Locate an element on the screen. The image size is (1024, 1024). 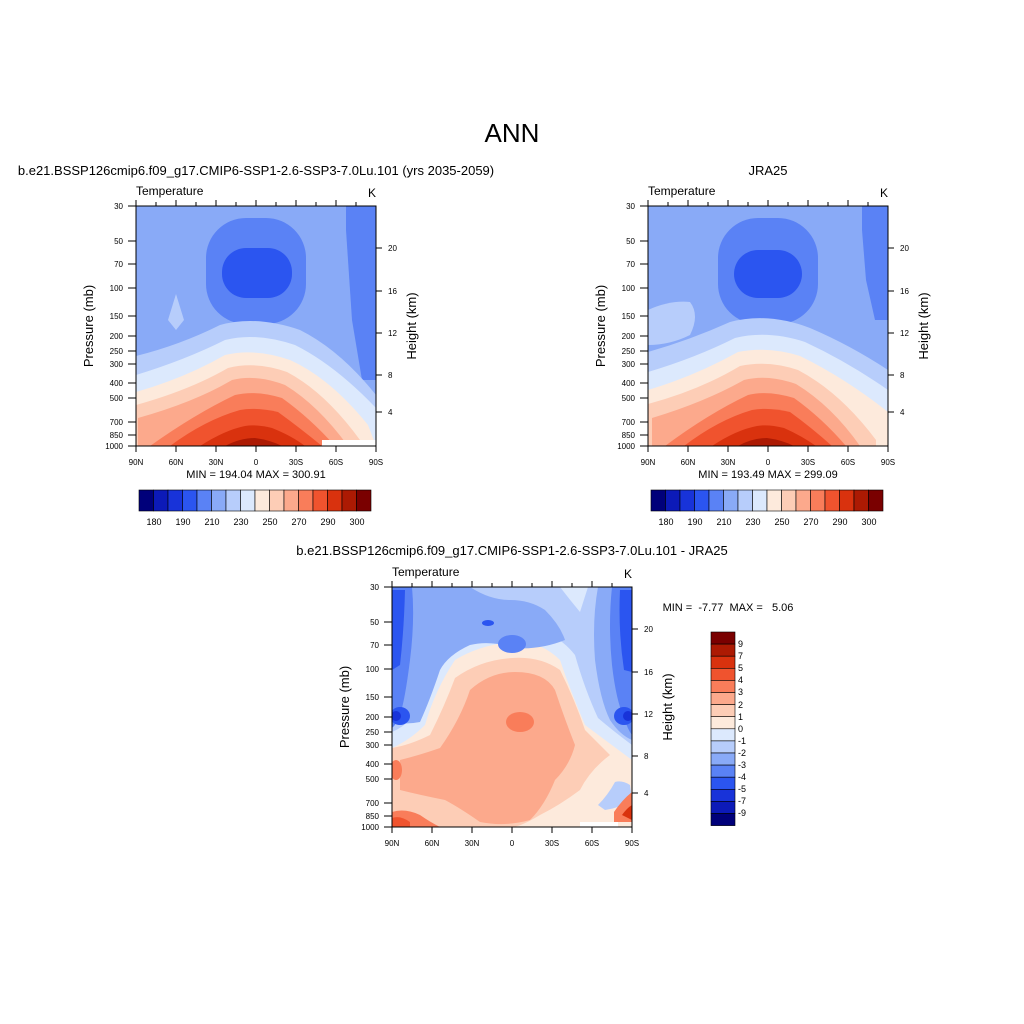
y-axis-label: Pressure (mb) is located at coordinates (600, 326).